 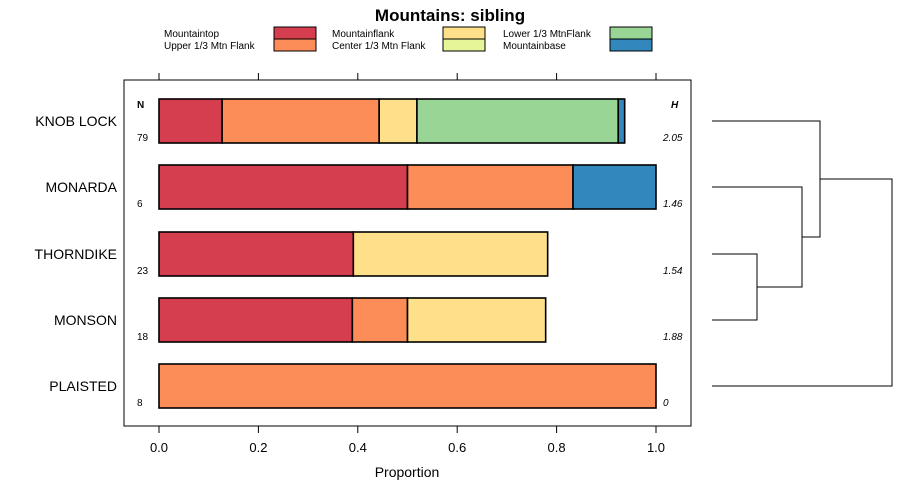 I want to click on legend-label-center-1-3-mtn-flank: Center 1/3 Mtn Flank, so click(x=379, y=46).